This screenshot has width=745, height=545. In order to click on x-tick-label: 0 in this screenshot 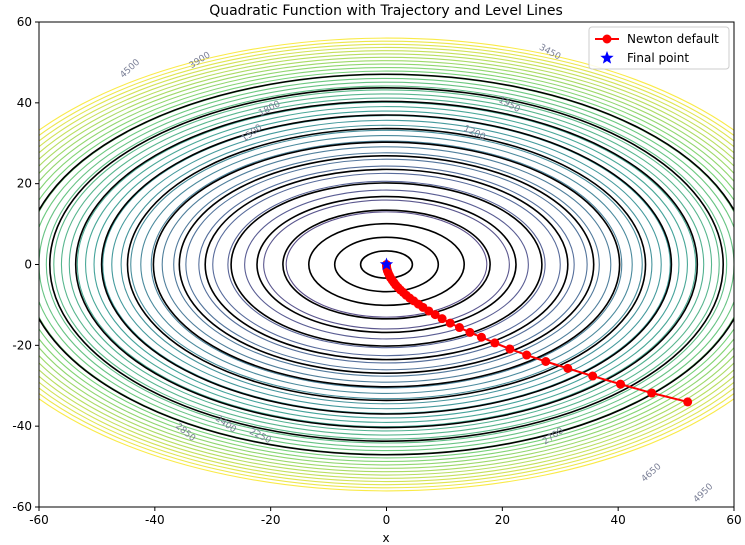, I will do `click(387, 520)`.